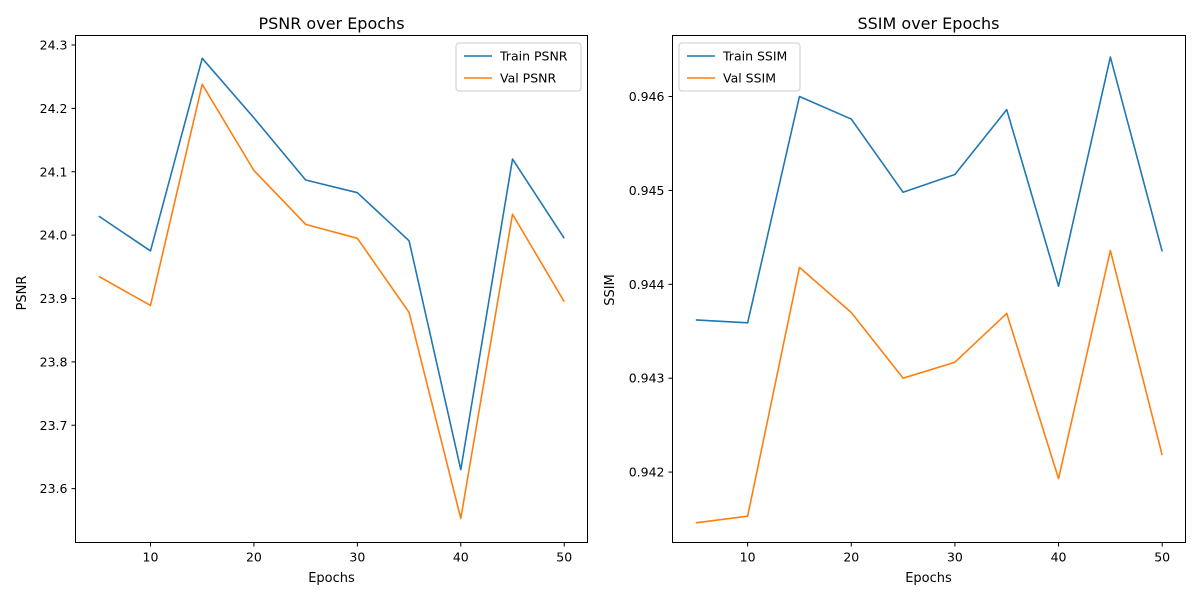  I want to click on y-axis-label: PSNR, so click(22, 293).